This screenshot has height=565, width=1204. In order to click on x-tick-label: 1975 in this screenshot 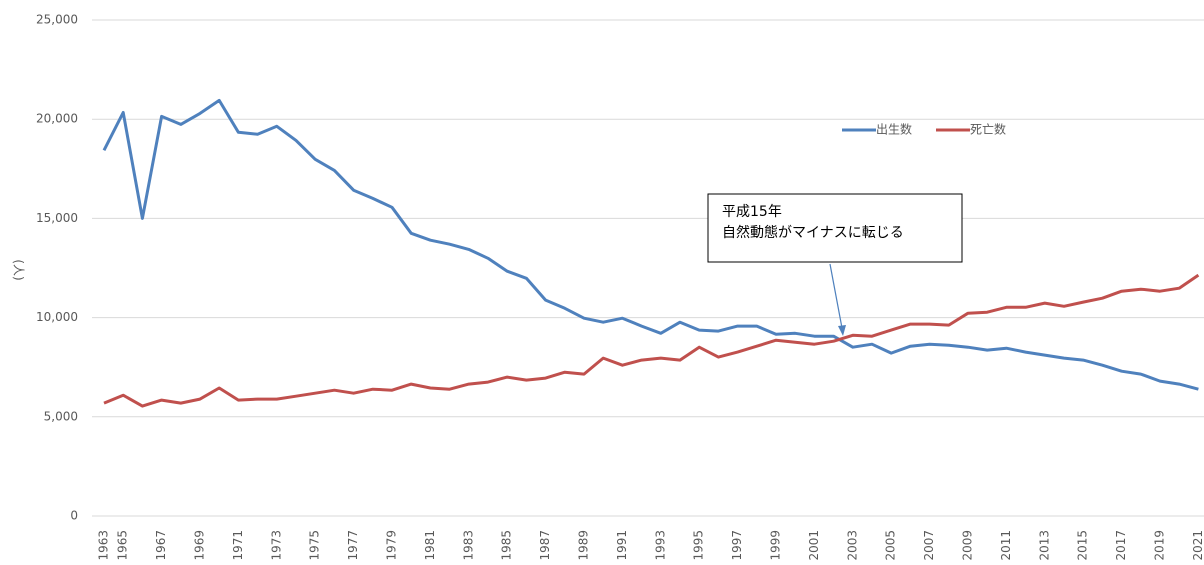, I will do `click(315, 545)`.